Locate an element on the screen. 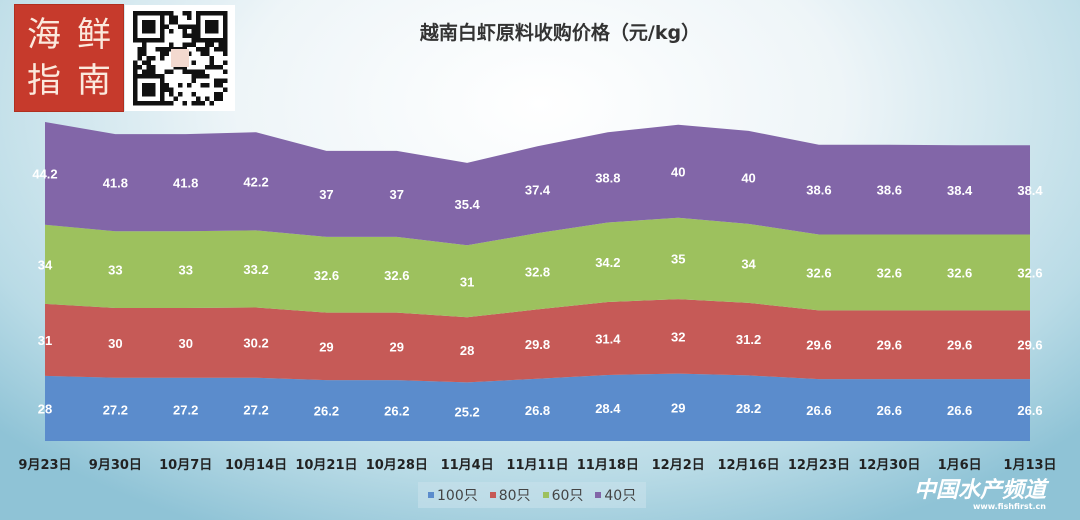 This screenshot has height=520, width=1080. data-label: 38.8 is located at coordinates (607, 177).